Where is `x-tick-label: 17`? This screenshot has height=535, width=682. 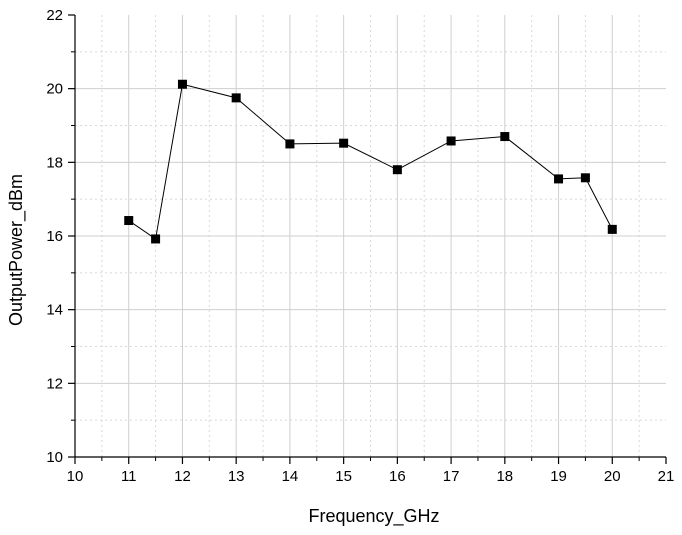
x-tick-label: 17 is located at coordinates (451, 476).